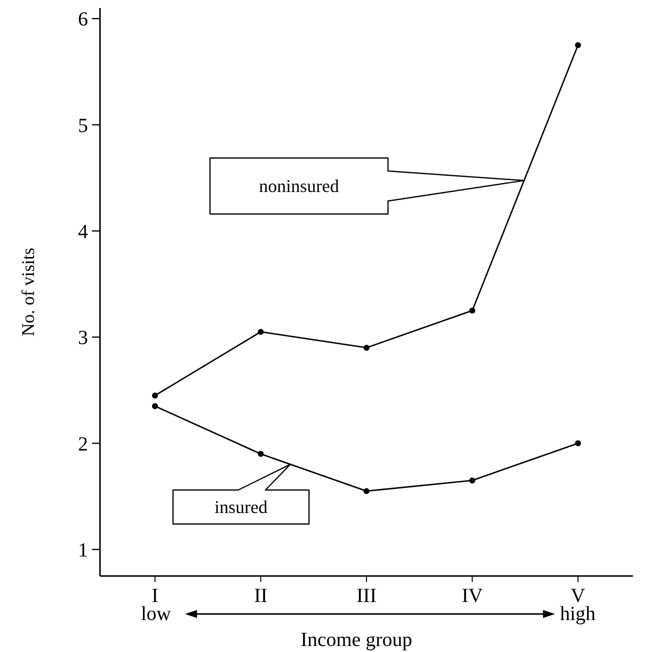  Describe the element at coordinates (83, 550) in the screenshot. I see `y-tick-label: 1` at that location.